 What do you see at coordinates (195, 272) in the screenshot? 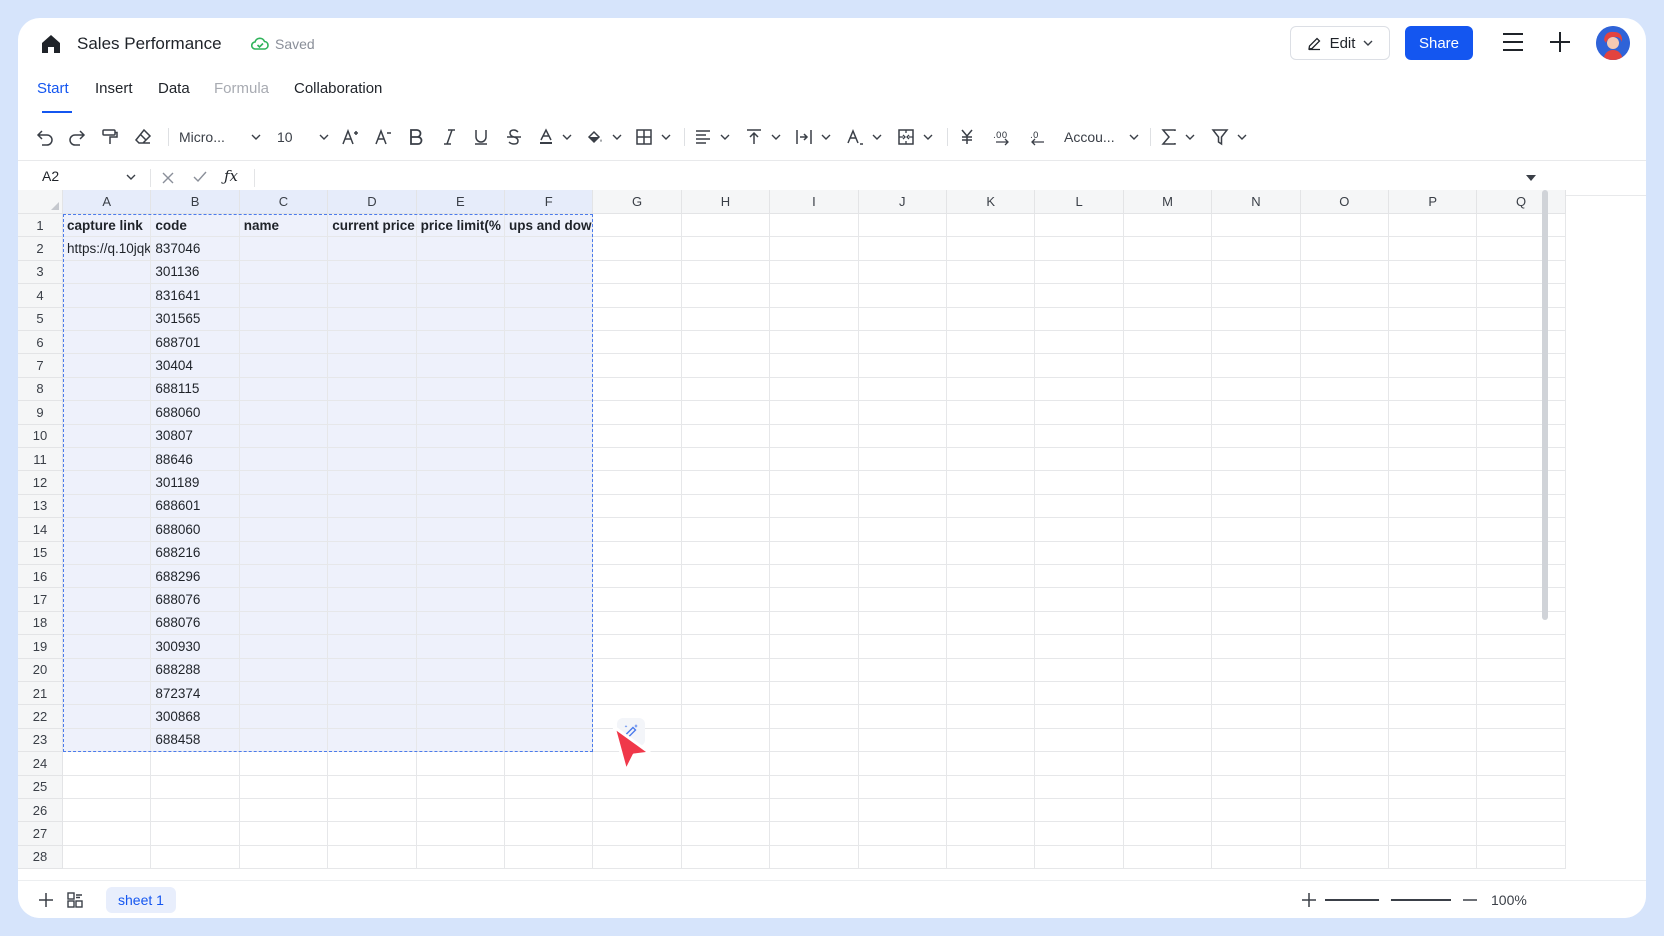
I see `cell: 301136` at bounding box center [195, 272].